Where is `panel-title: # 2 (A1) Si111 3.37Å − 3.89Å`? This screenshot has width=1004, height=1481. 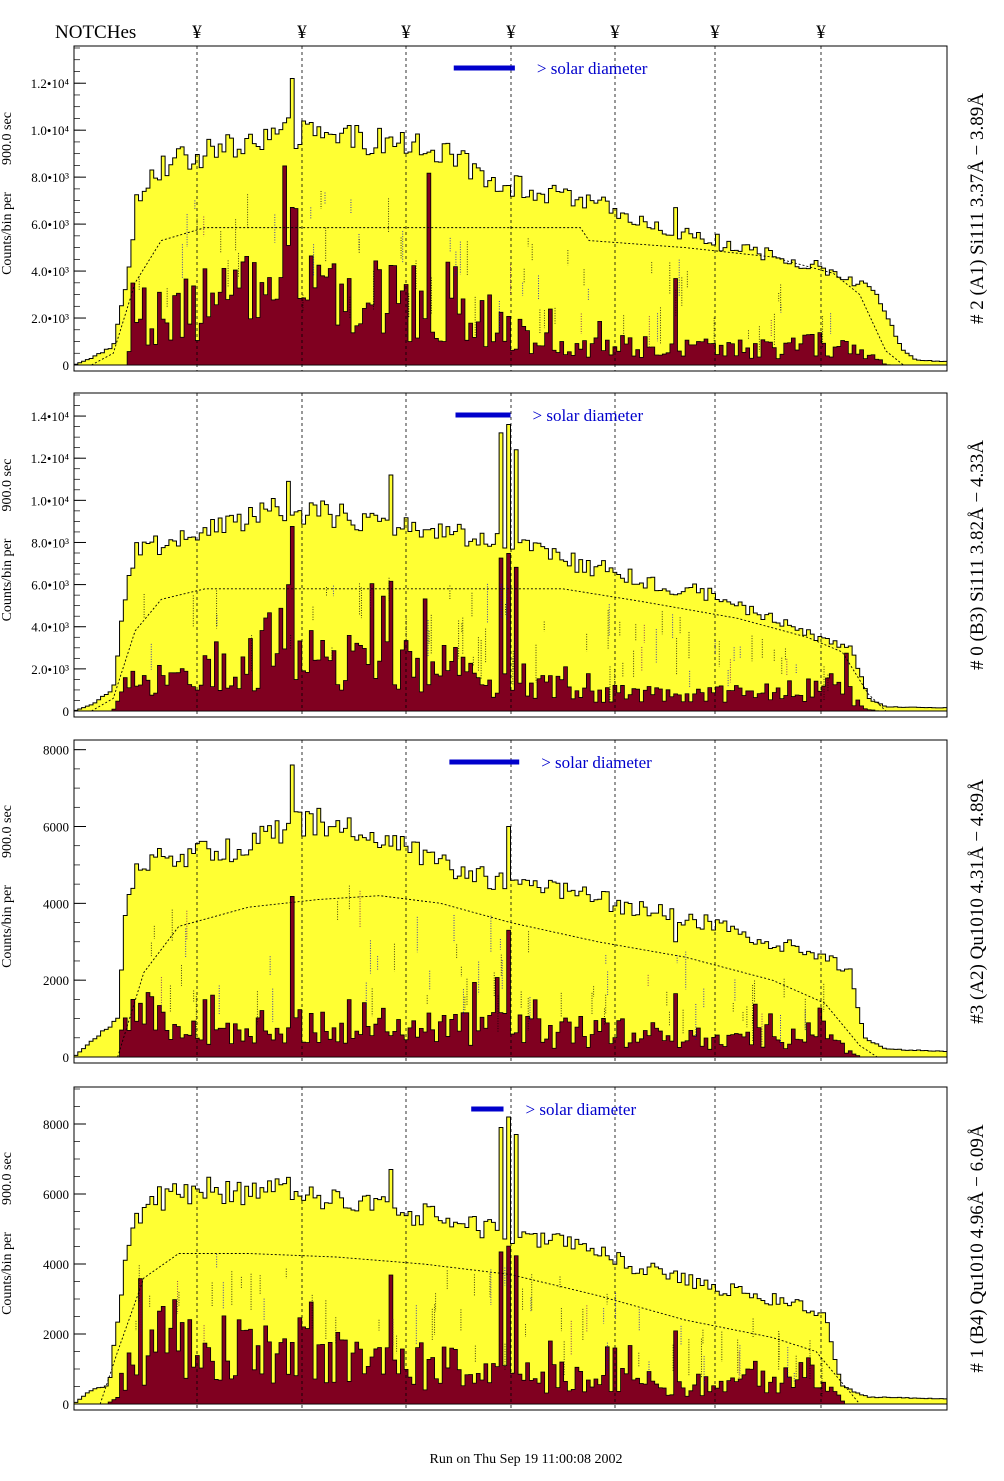 panel-title: # 2 (A1) Si111 3.37Å − 3.89Å is located at coordinates (977, 208).